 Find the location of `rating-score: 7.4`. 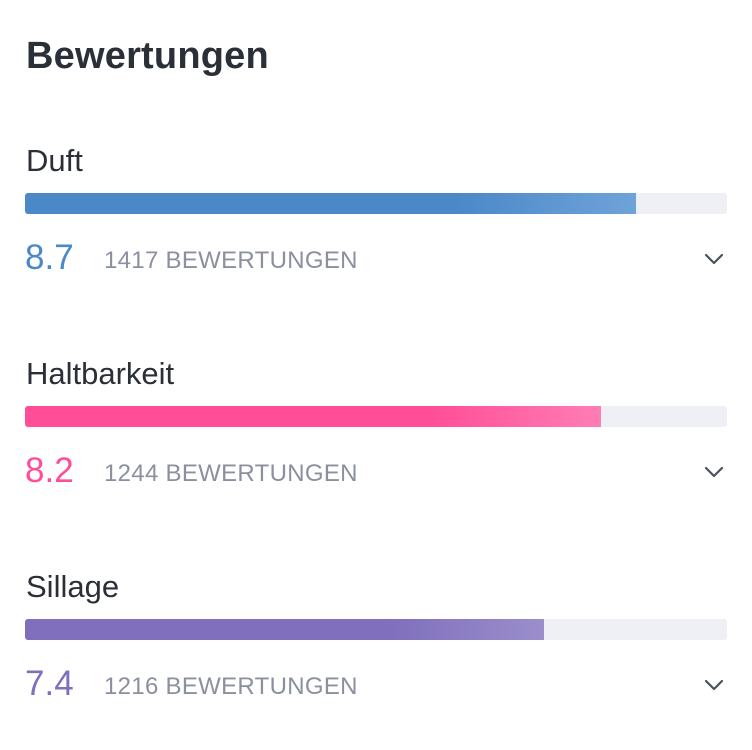

rating-score: 7.4 is located at coordinates (49, 683).